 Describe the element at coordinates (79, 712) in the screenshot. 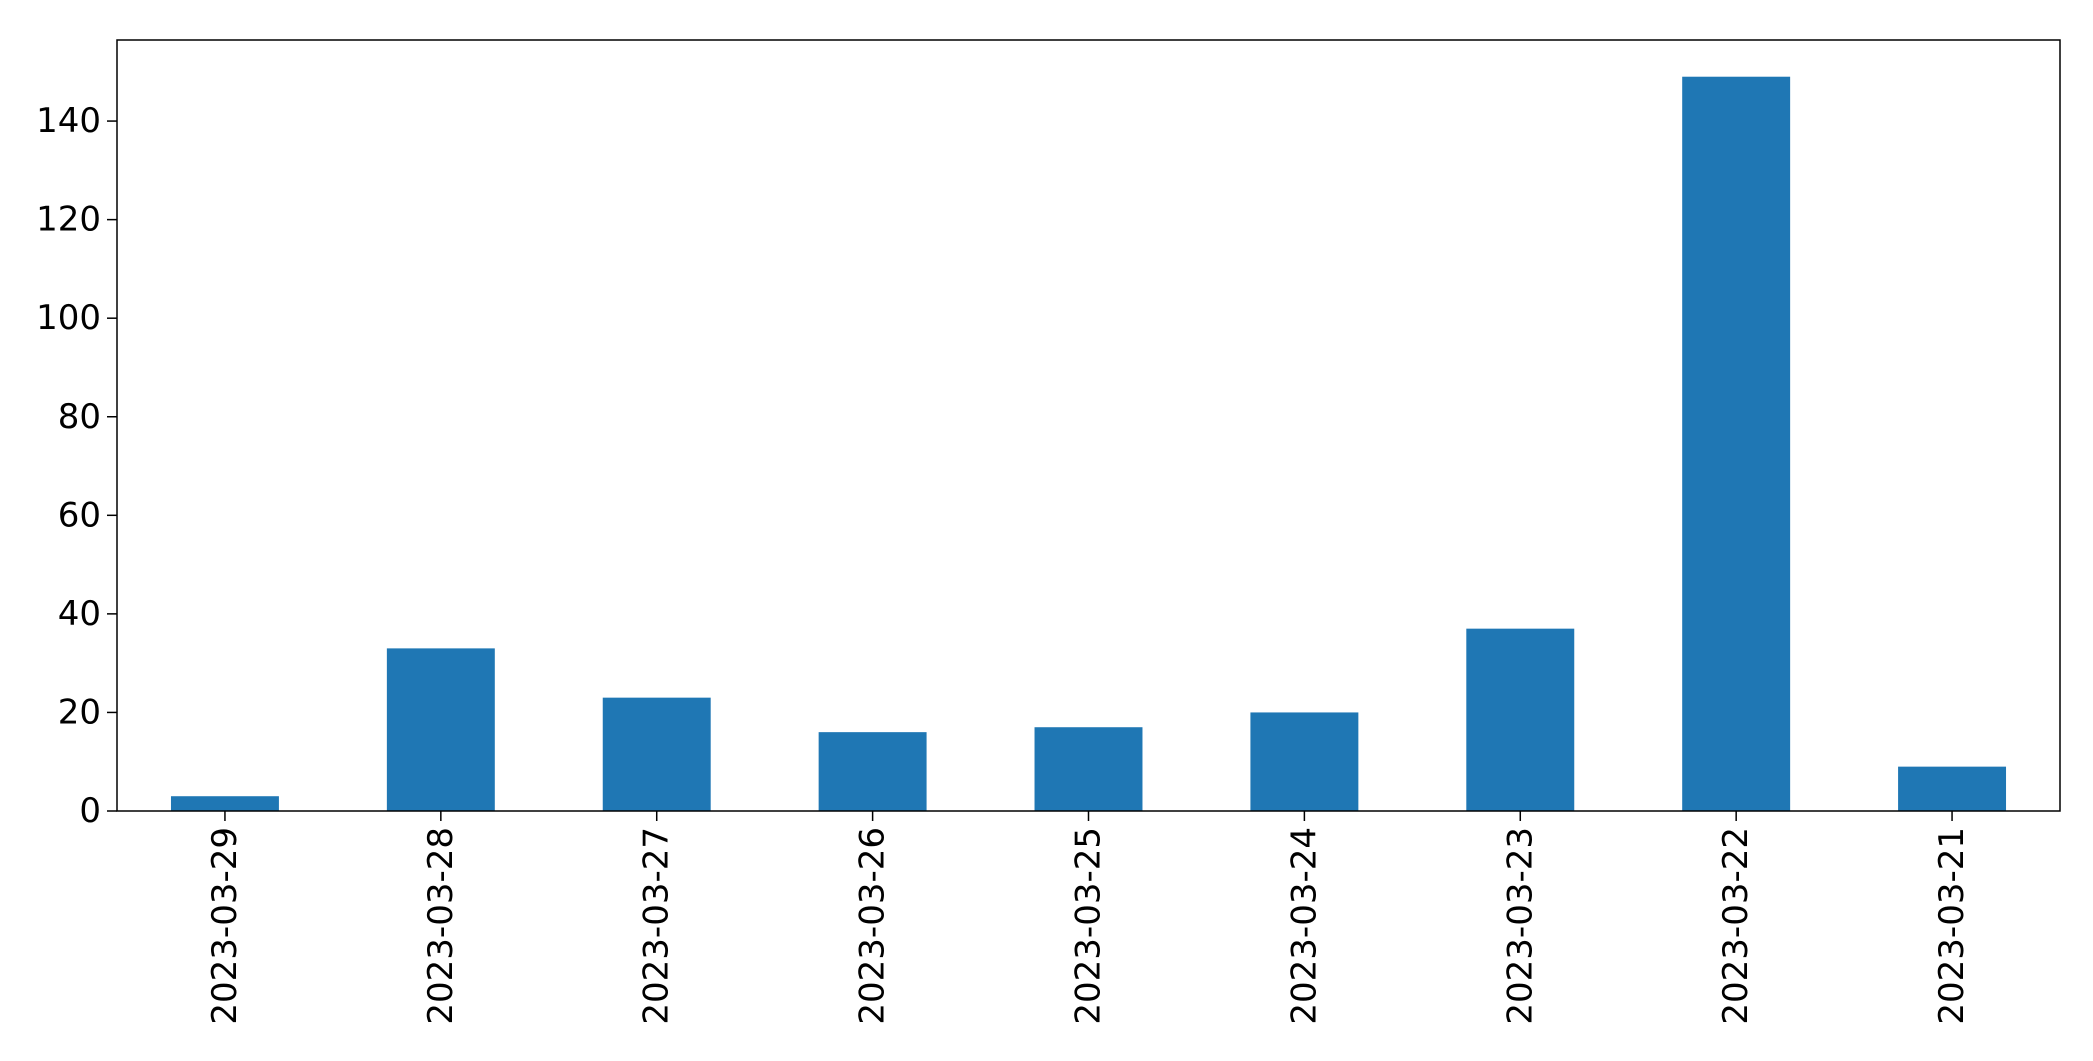

I see `y-tick-label: 20` at that location.